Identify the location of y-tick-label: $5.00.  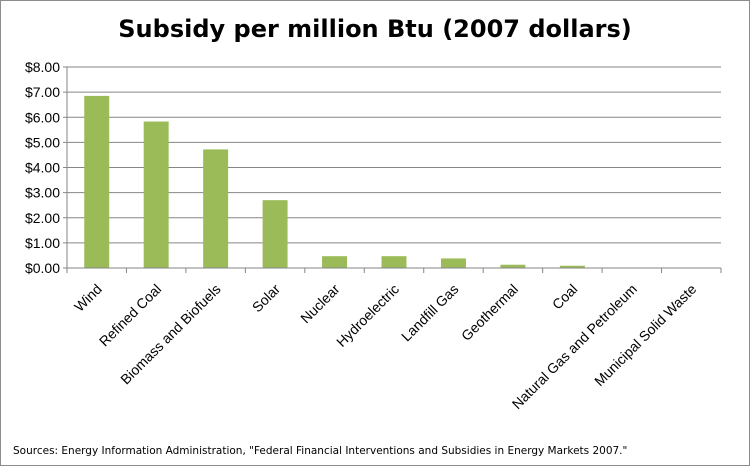
(42, 142).